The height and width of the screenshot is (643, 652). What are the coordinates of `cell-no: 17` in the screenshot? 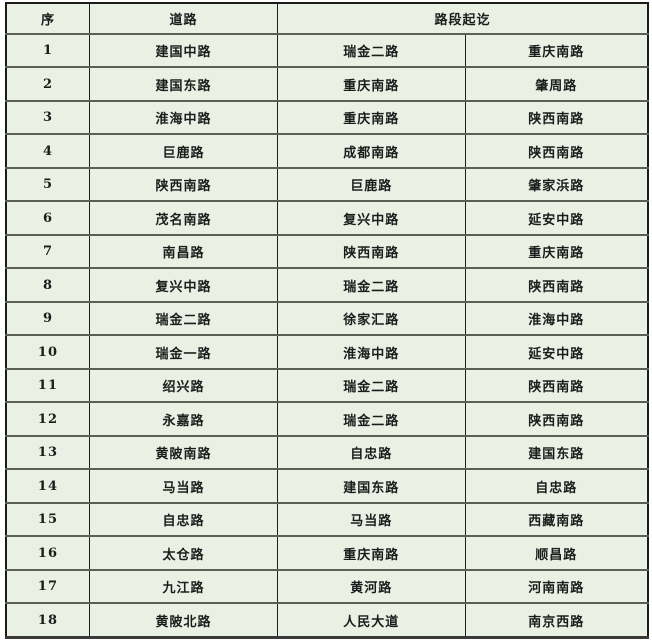 It's located at (47, 586).